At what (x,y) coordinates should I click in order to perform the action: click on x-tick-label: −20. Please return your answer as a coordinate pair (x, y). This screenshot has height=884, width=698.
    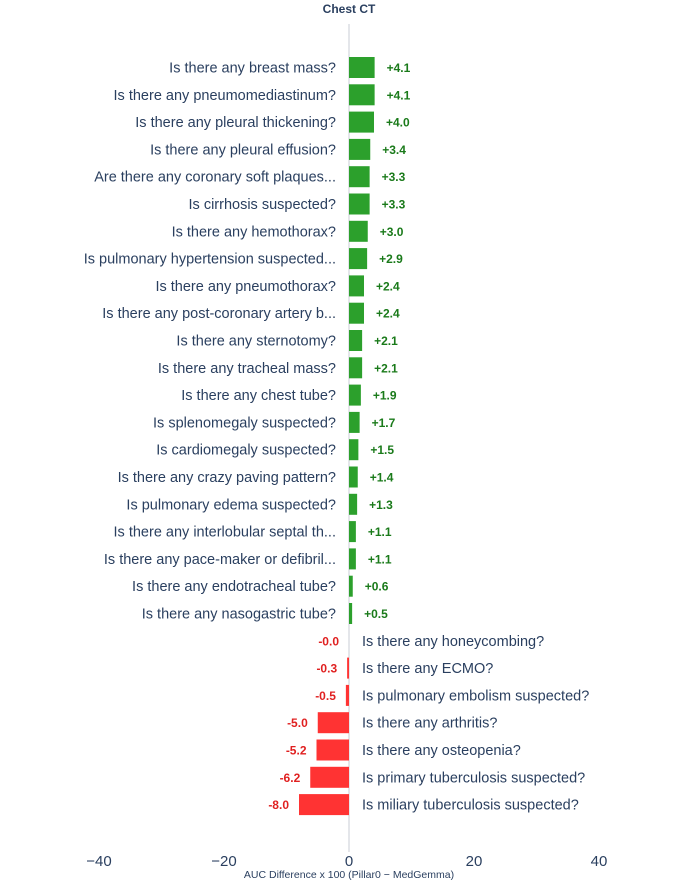
    Looking at the image, I should click on (223, 861).